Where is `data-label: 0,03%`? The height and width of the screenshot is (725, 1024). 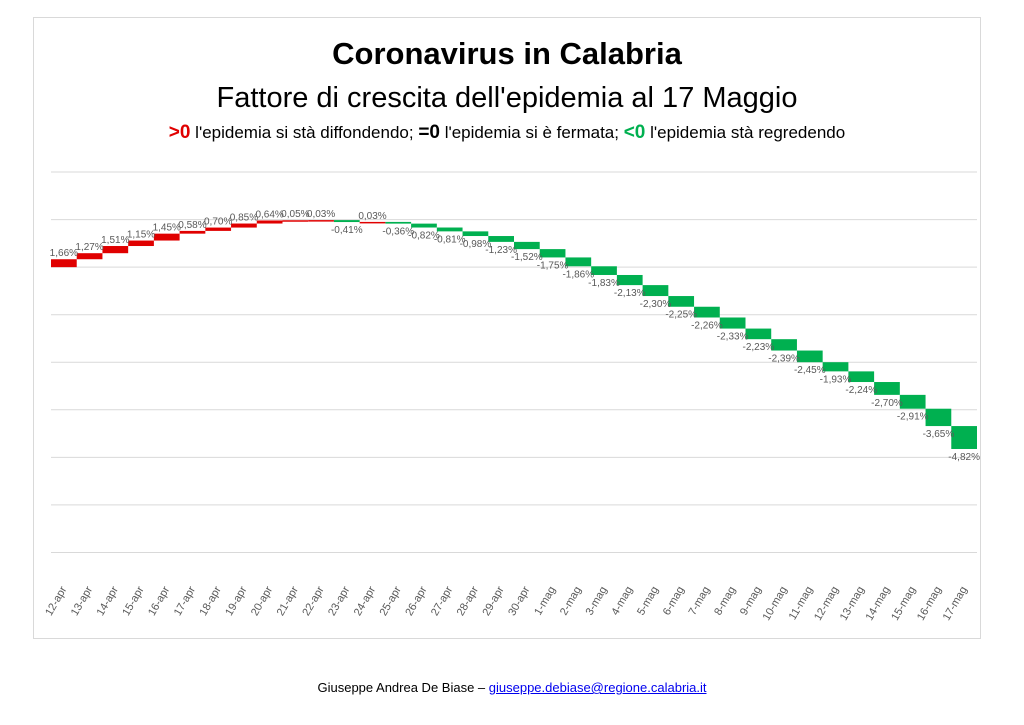 data-label: 0,03% is located at coordinates (321, 214).